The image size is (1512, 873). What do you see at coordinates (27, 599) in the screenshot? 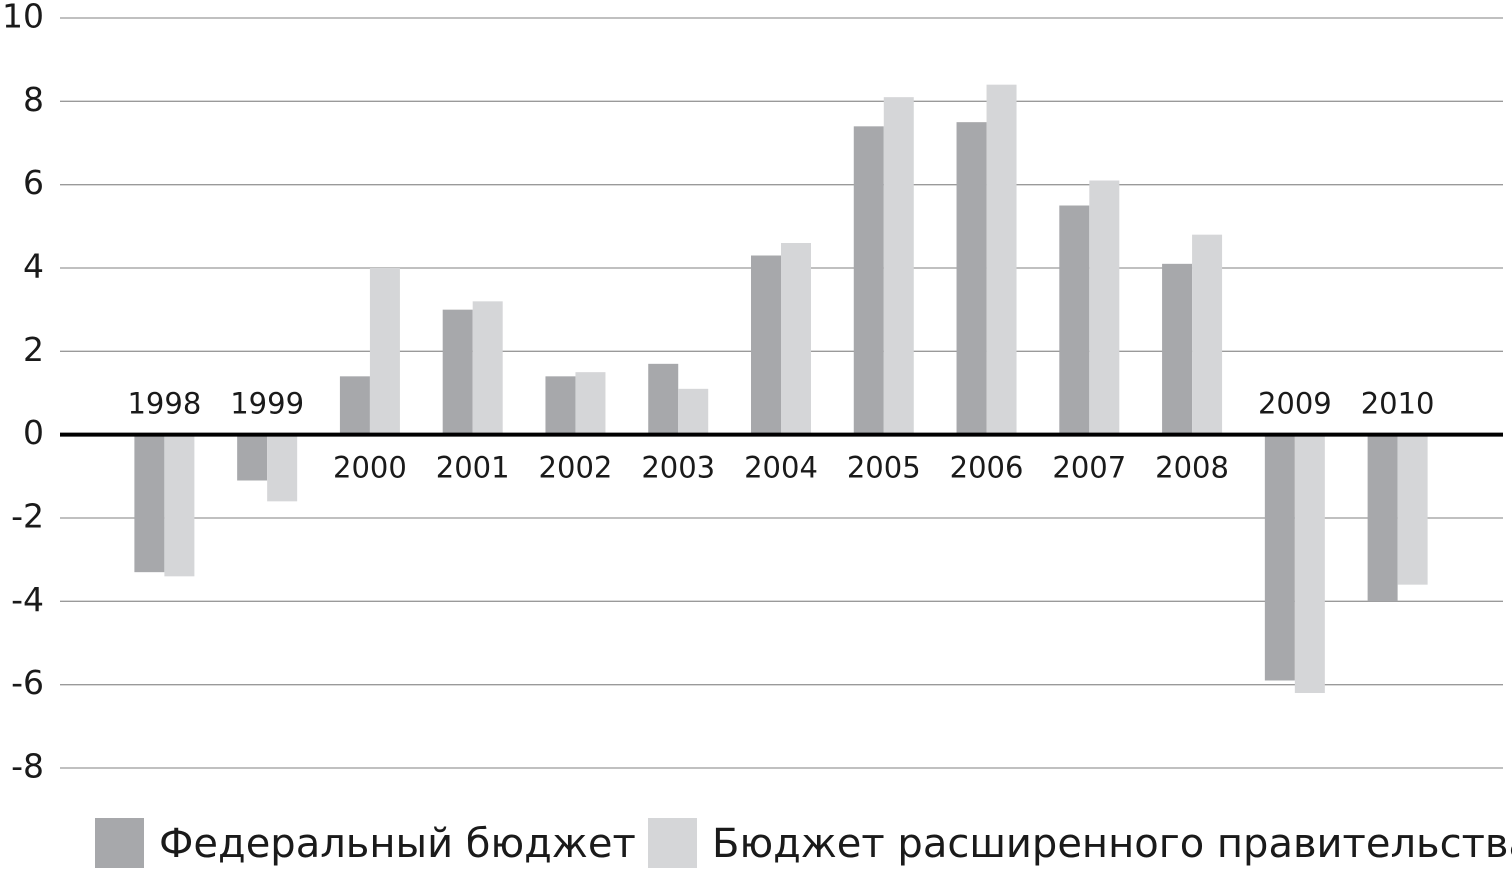
I see `y-tick-label: -4` at bounding box center [27, 599].